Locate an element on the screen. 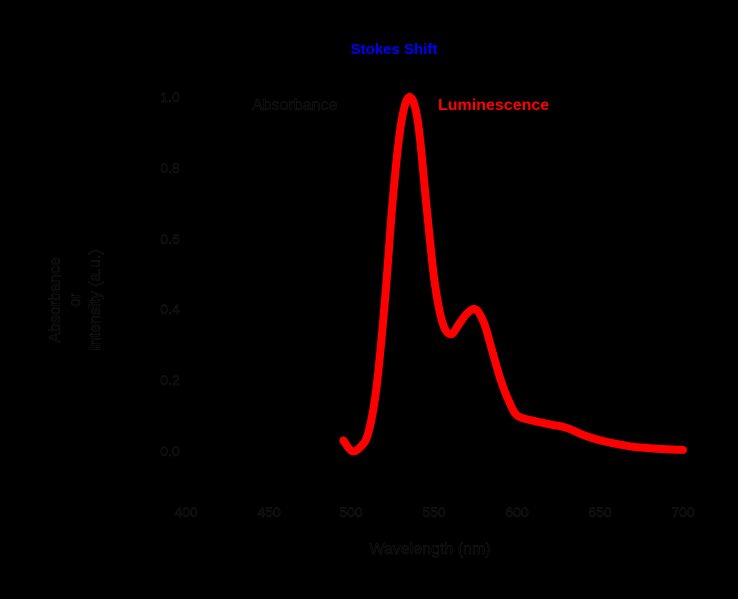 The height and width of the screenshot is (599, 738). y-tick-label: 0.2 is located at coordinates (170, 380).